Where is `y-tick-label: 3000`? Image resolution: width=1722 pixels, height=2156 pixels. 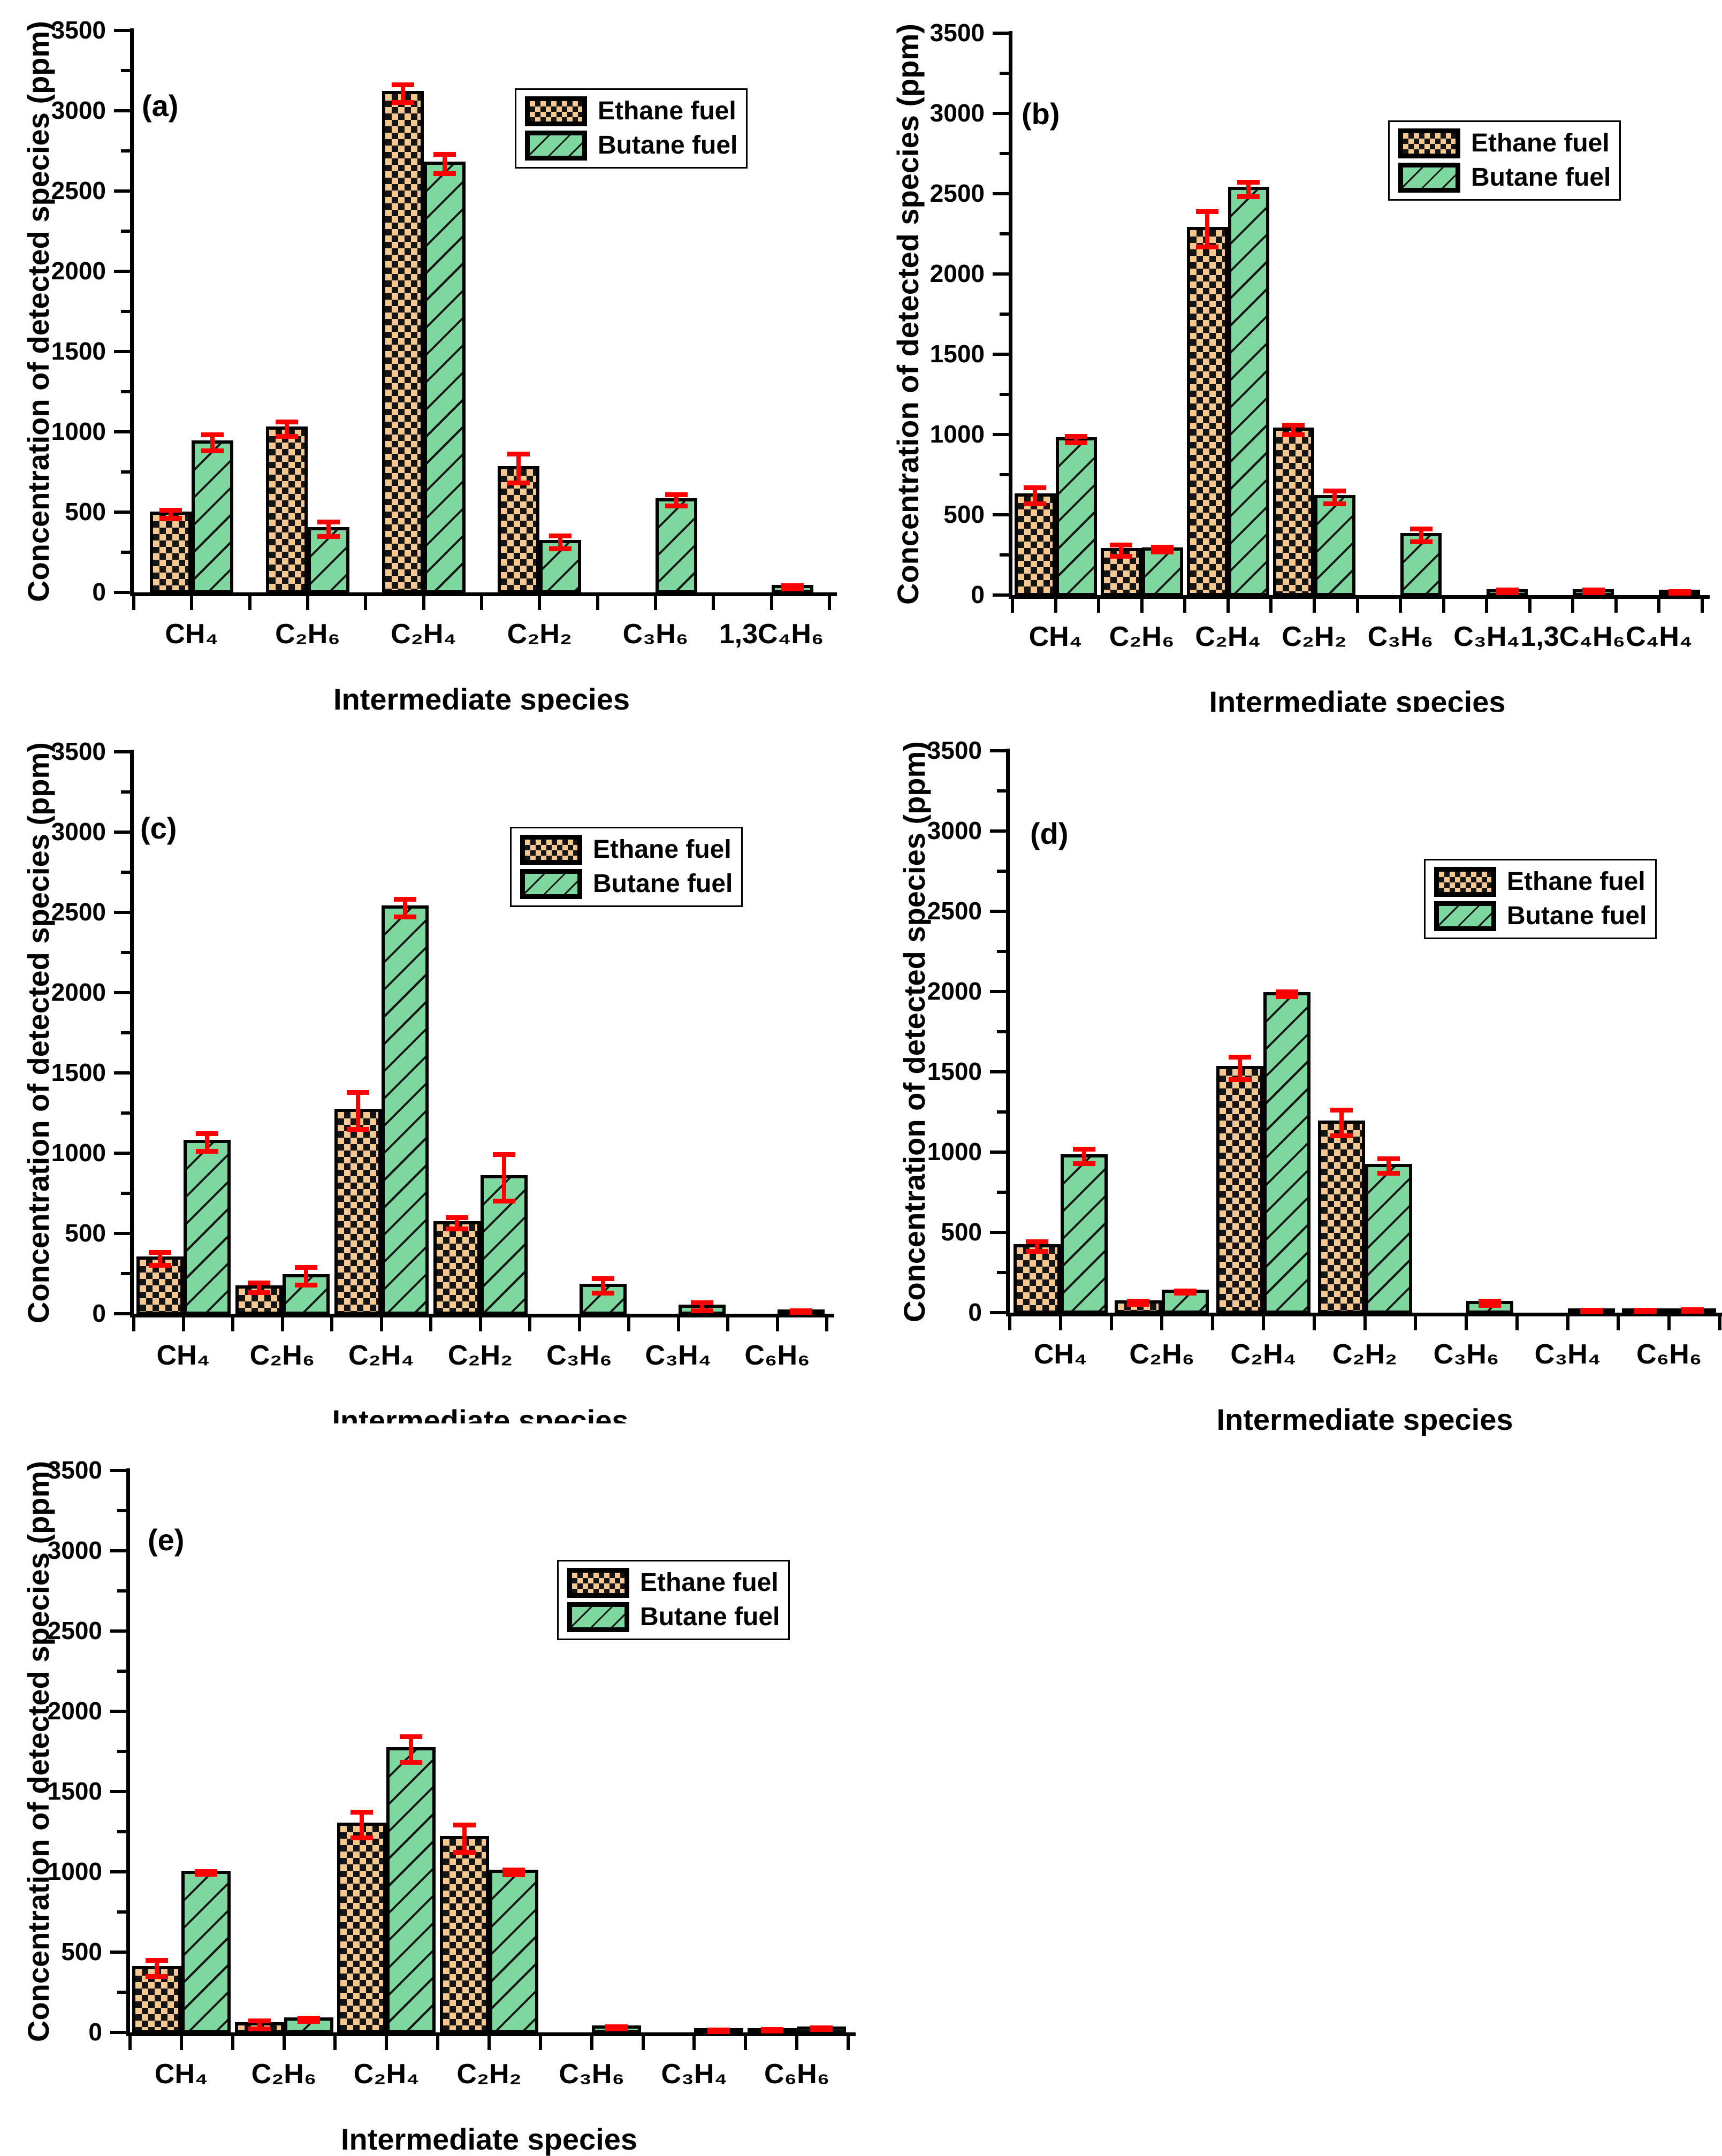
y-tick-label: 3000 is located at coordinates (74, 1550).